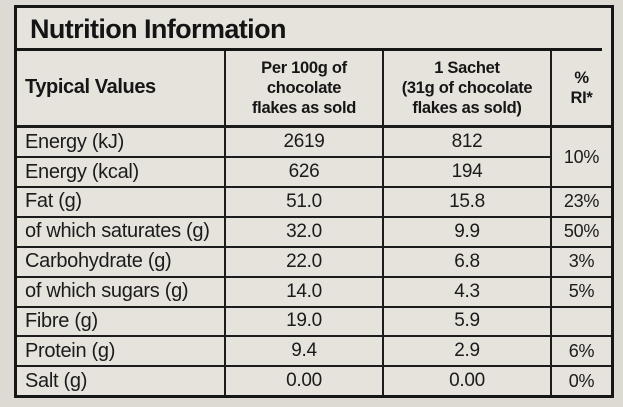 The image size is (623, 407). What do you see at coordinates (467, 321) in the screenshot?
I see `cell-sachet: 5.9` at bounding box center [467, 321].